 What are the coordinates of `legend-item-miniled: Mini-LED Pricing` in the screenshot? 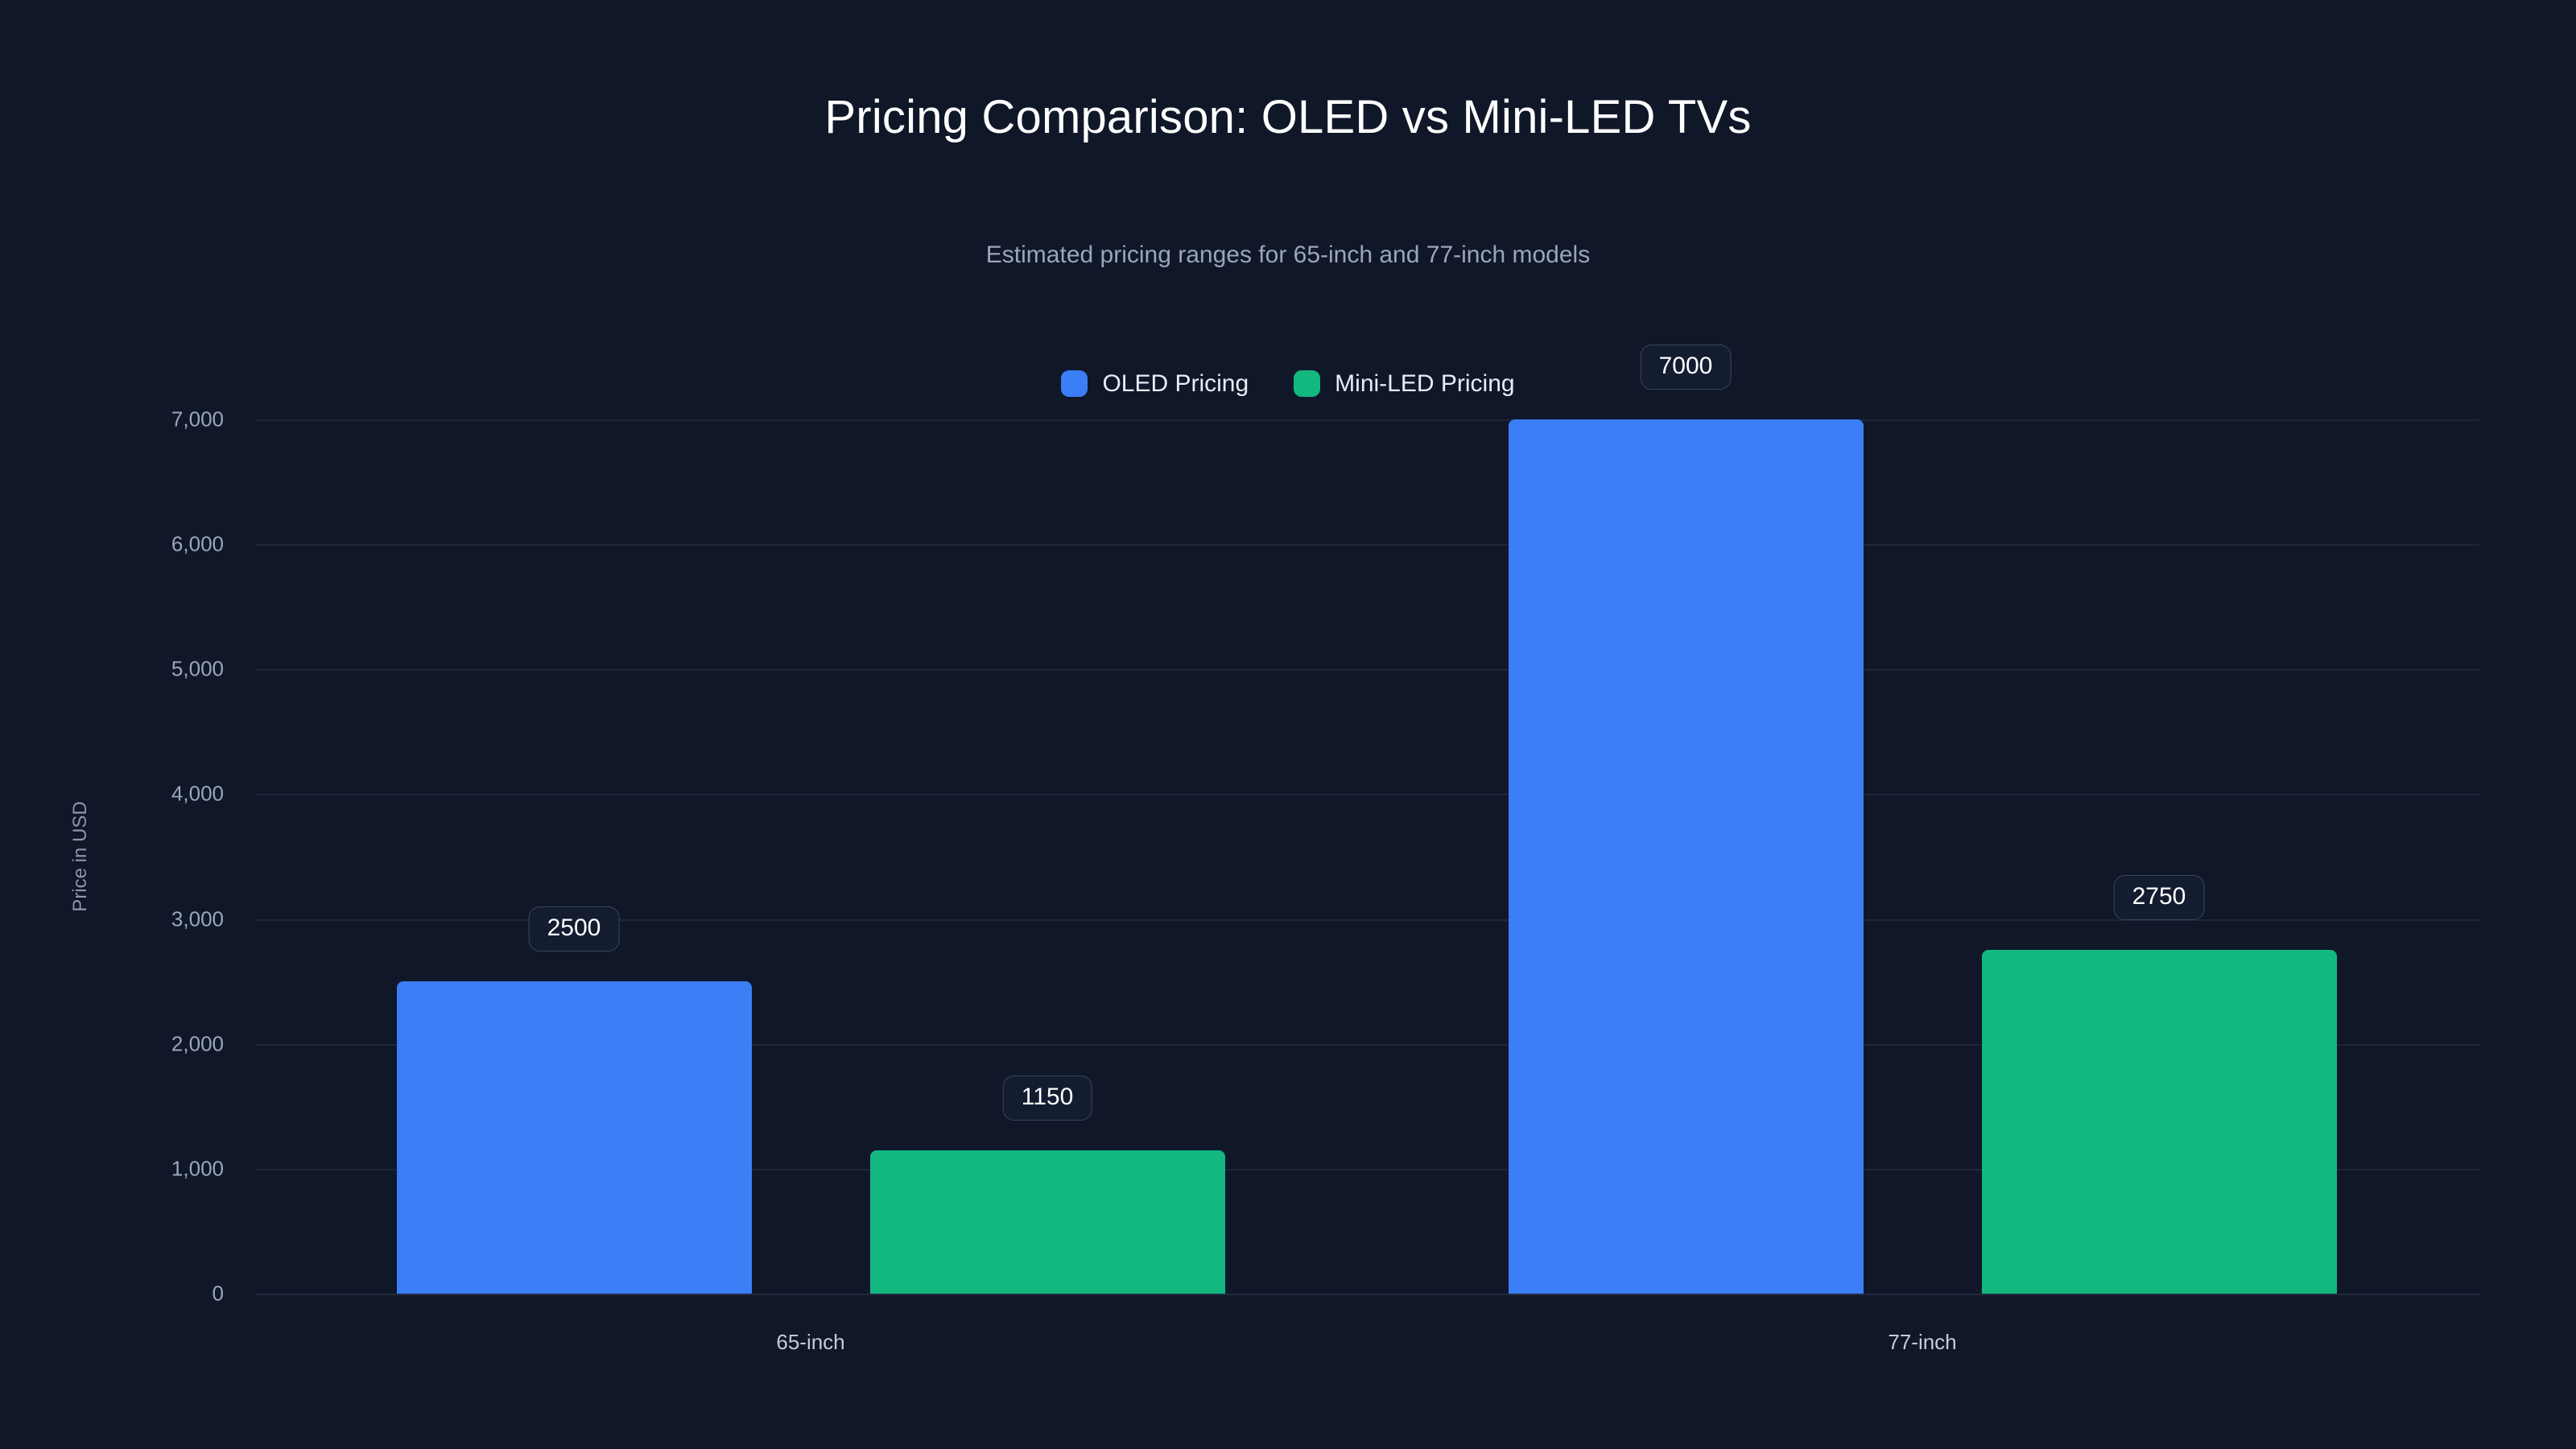 It's located at (1404, 383).